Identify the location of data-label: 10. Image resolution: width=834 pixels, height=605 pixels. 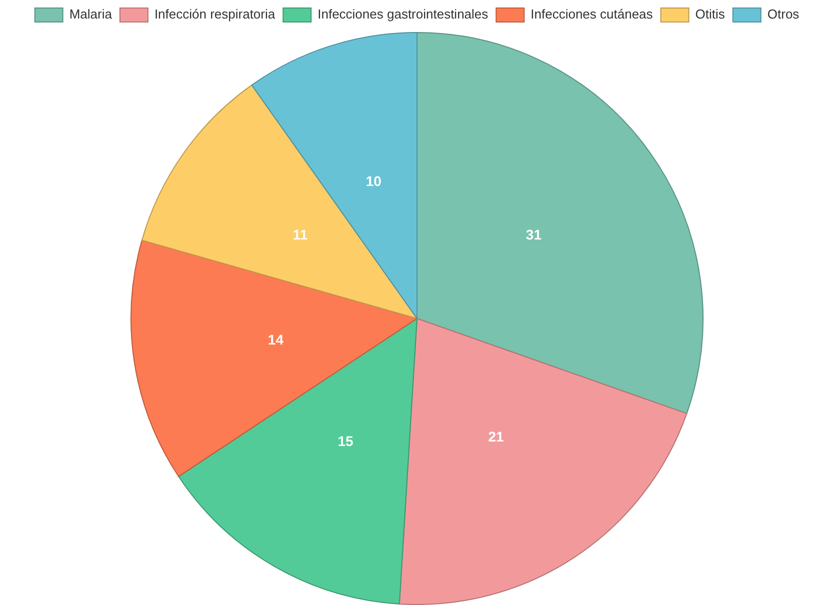
(374, 181).